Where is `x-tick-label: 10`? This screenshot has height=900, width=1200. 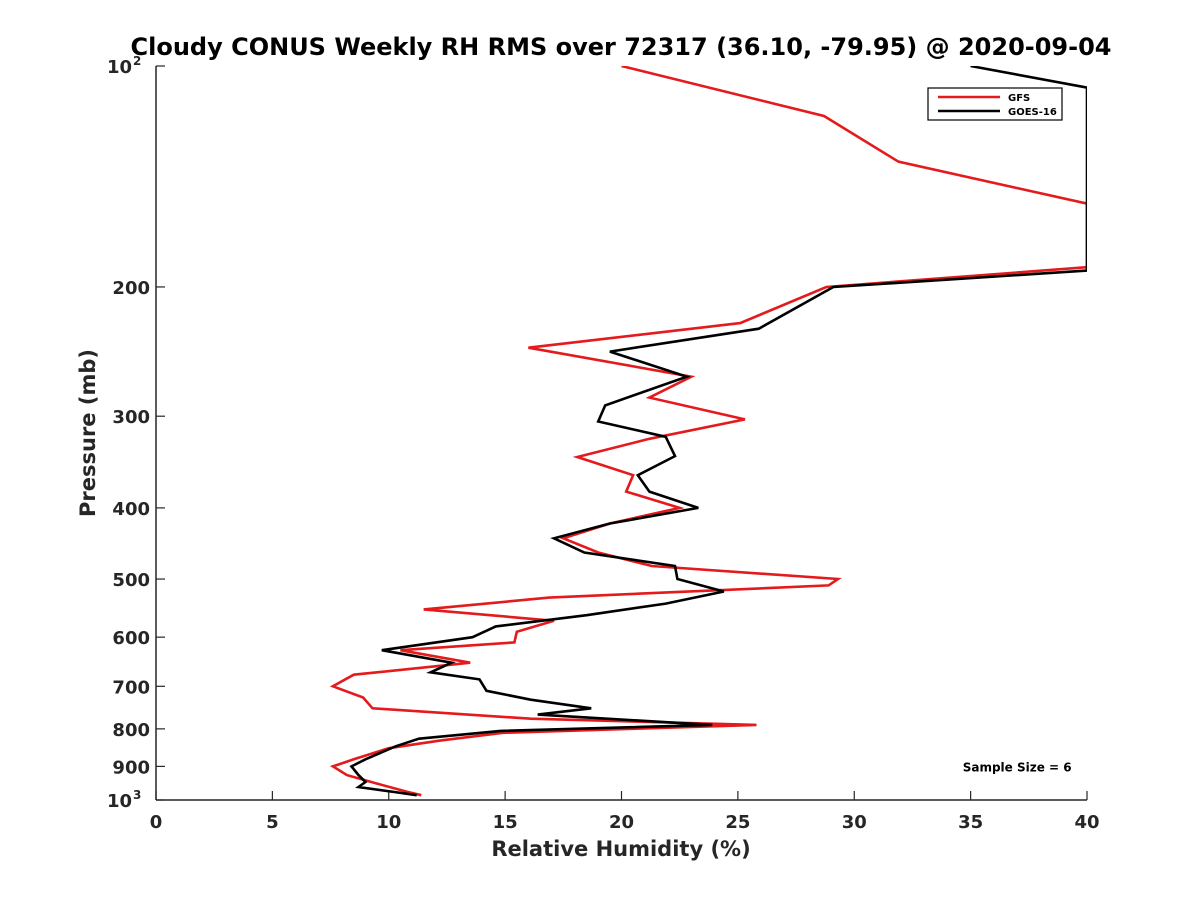
x-tick-label: 10 is located at coordinates (388, 822).